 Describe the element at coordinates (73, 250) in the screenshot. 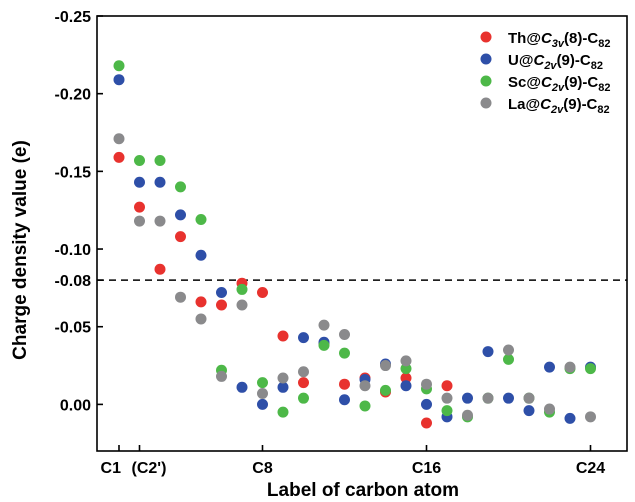

I see `y-tick-label: -0.10` at that location.